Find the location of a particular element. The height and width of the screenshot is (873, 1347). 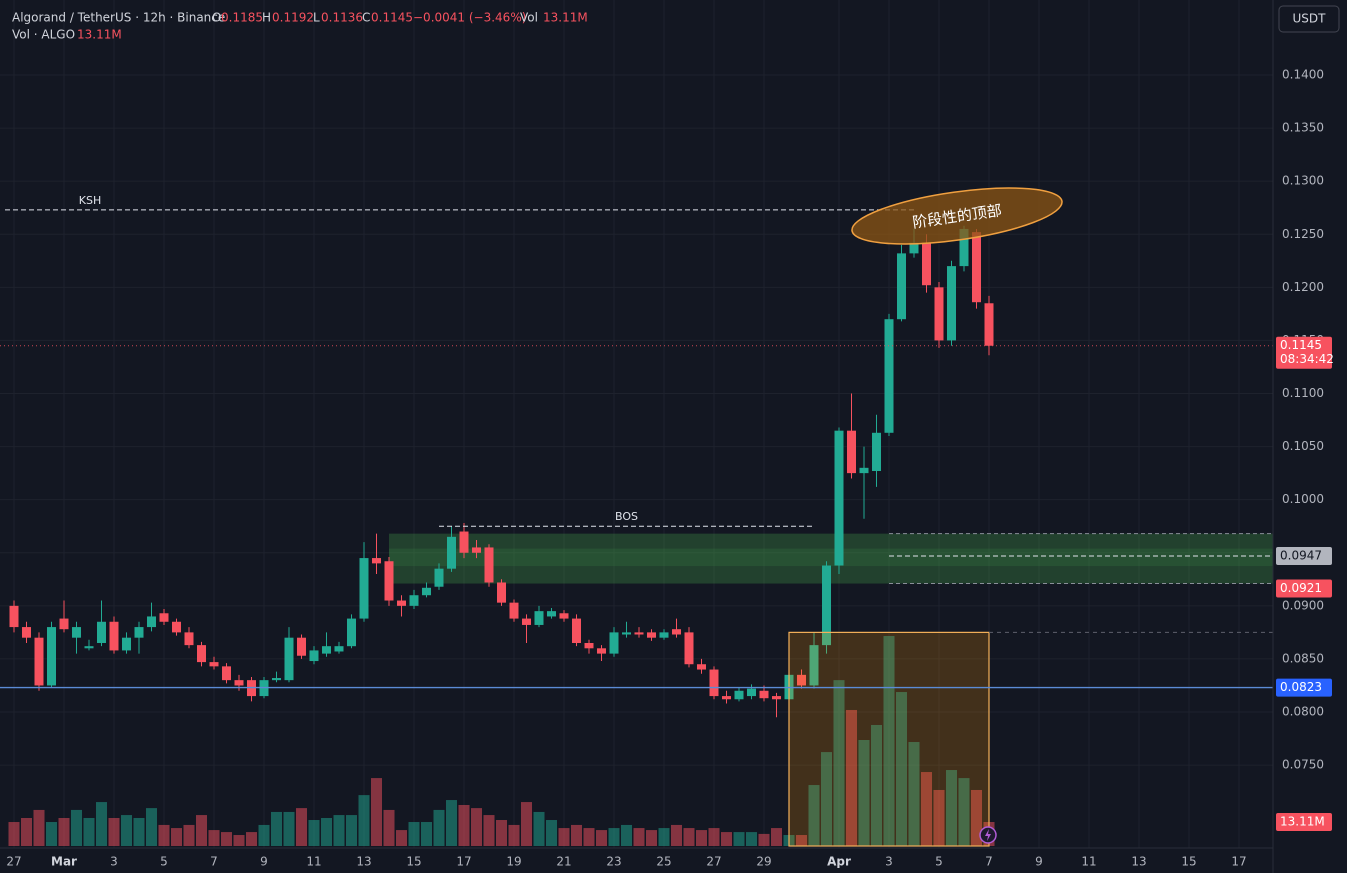

volume-label: Vol is located at coordinates (529, 18).